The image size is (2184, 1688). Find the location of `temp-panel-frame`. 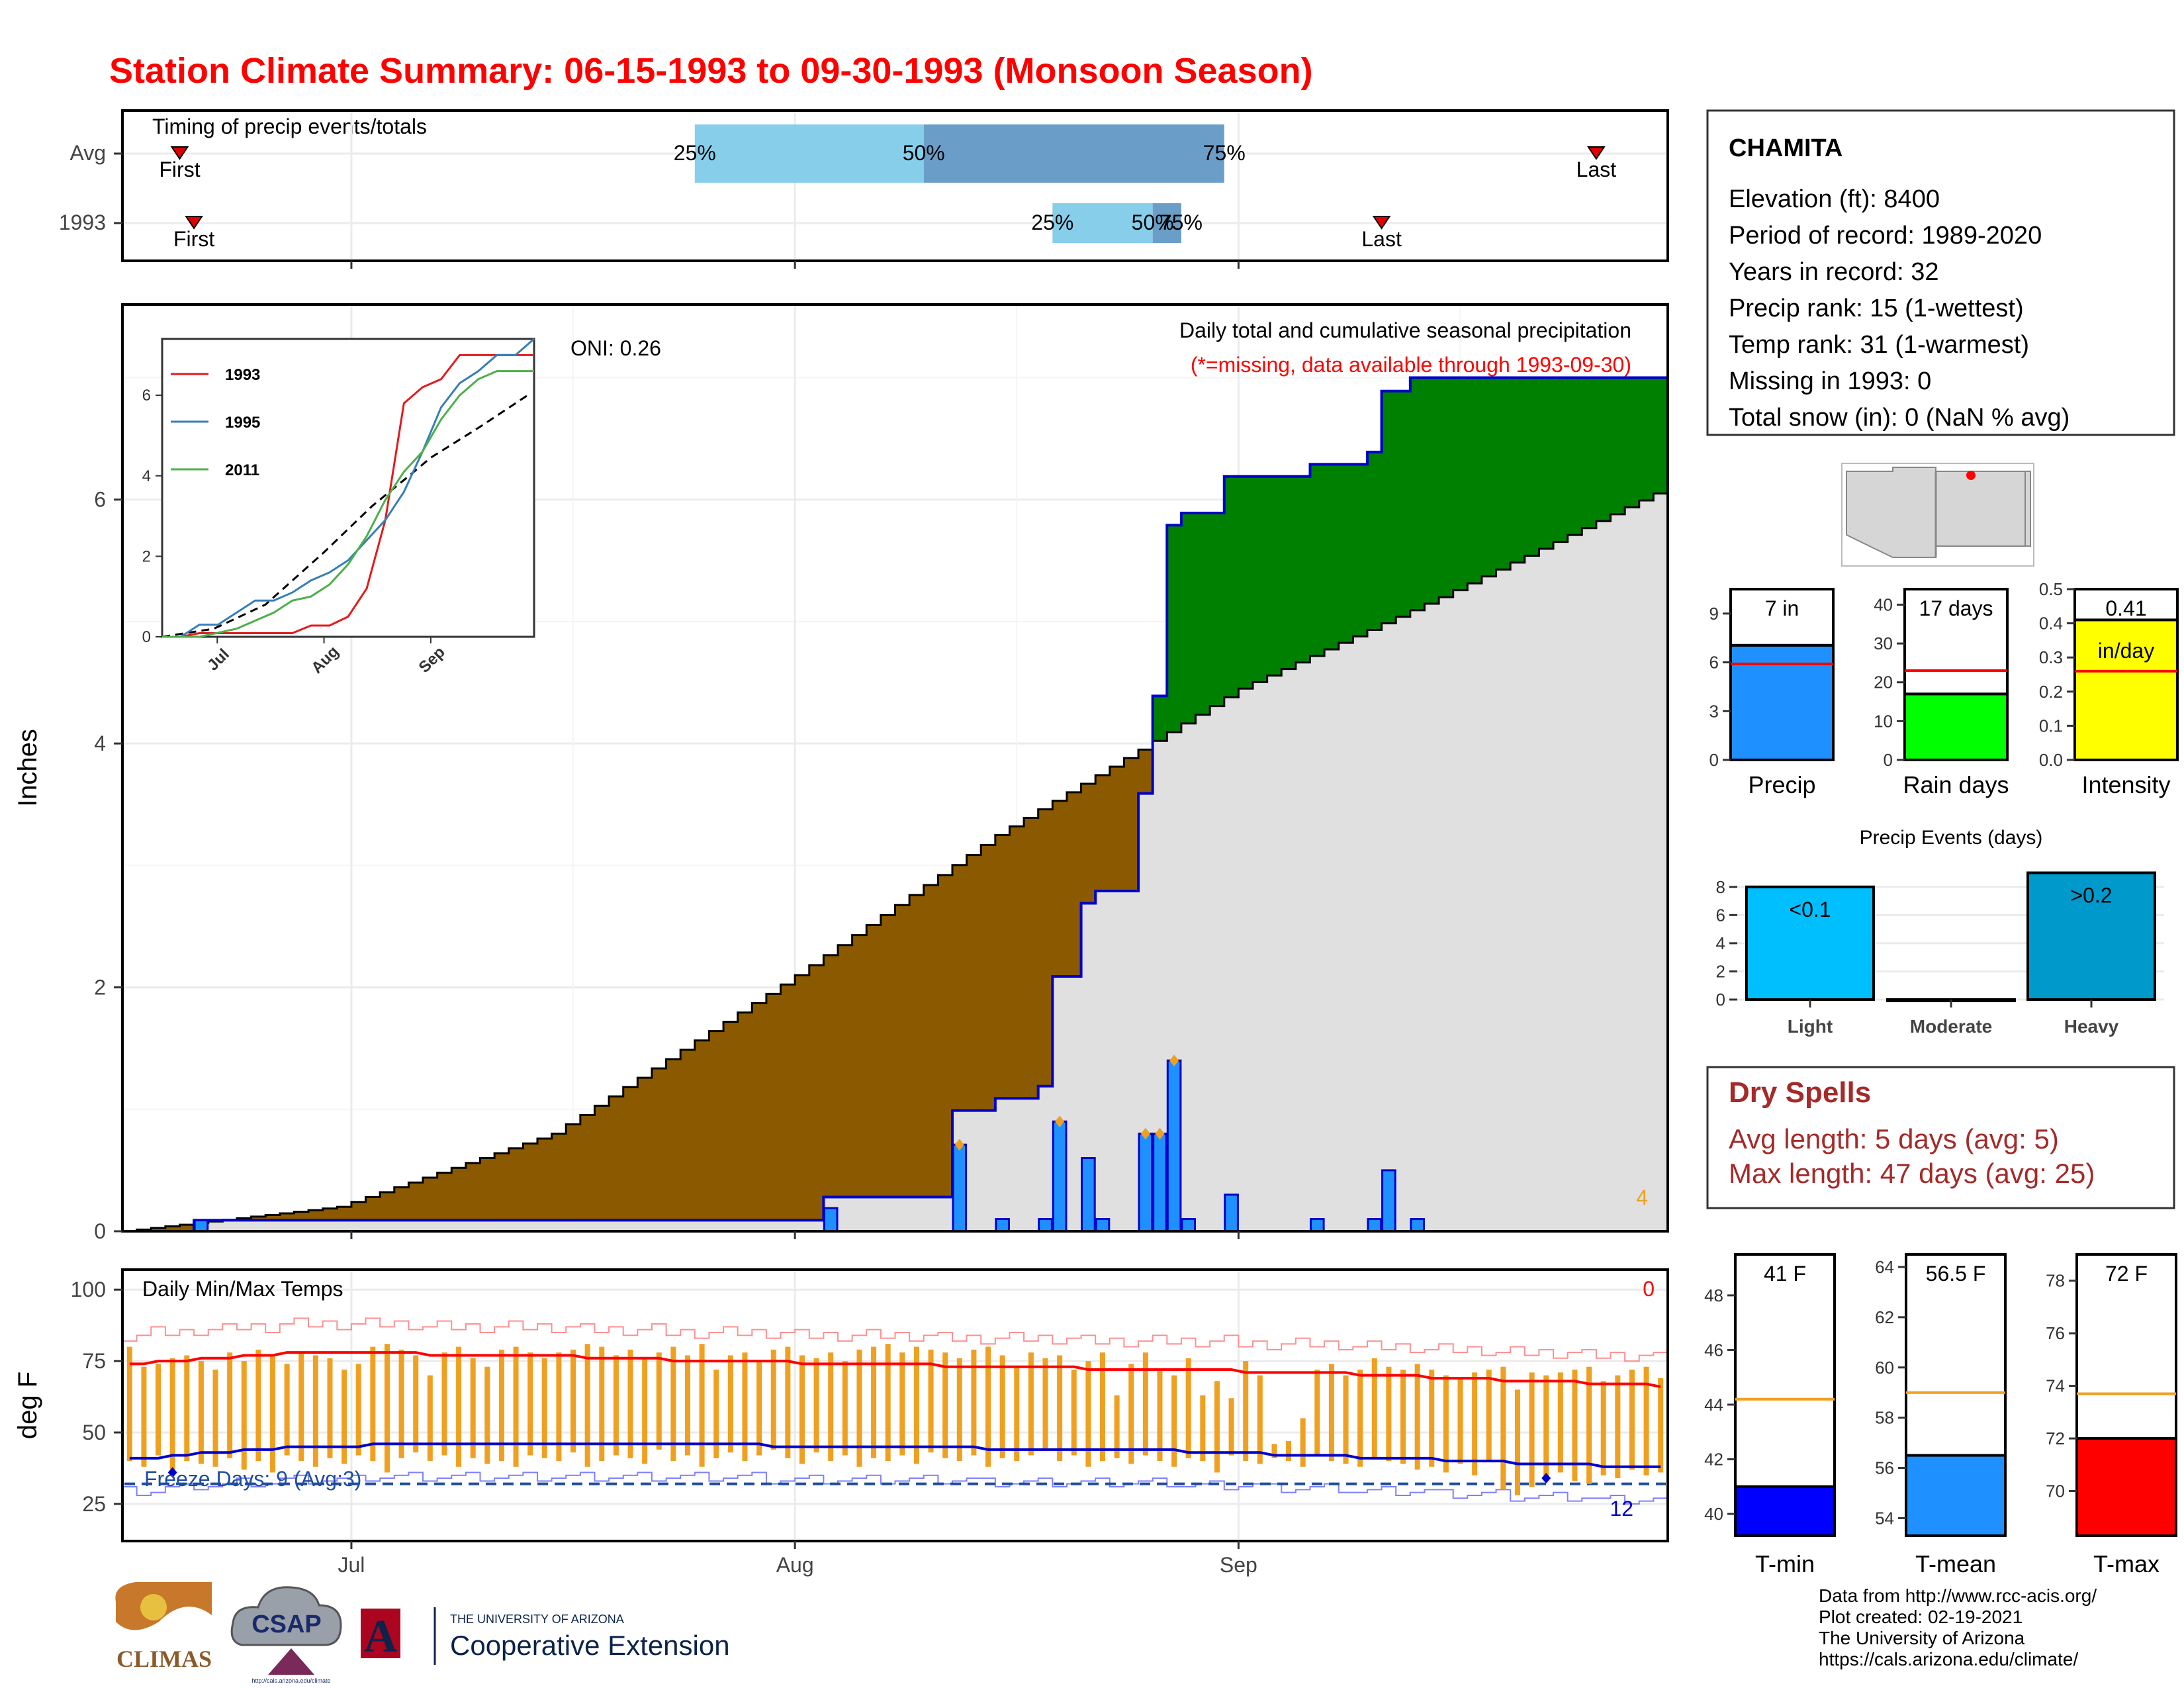

temp-panel-frame is located at coordinates (895, 1405).